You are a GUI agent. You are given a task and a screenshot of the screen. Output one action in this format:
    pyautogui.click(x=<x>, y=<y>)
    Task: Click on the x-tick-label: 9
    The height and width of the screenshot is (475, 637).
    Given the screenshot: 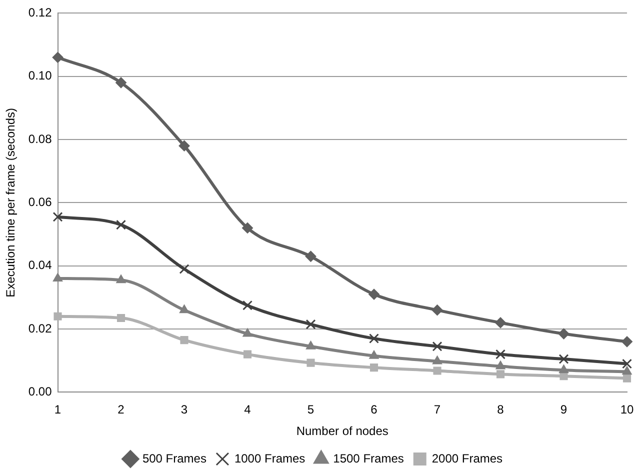 What is the action you would take?
    pyautogui.click(x=564, y=409)
    